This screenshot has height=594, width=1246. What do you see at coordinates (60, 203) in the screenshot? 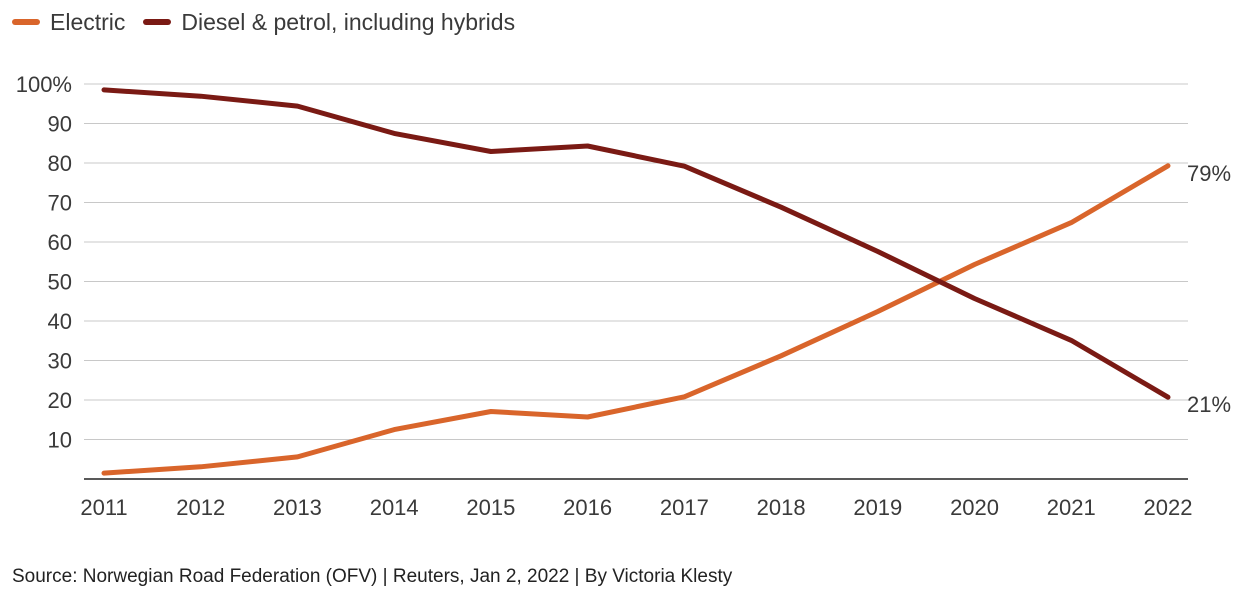
I see `y-tick-label: 70` at bounding box center [60, 203].